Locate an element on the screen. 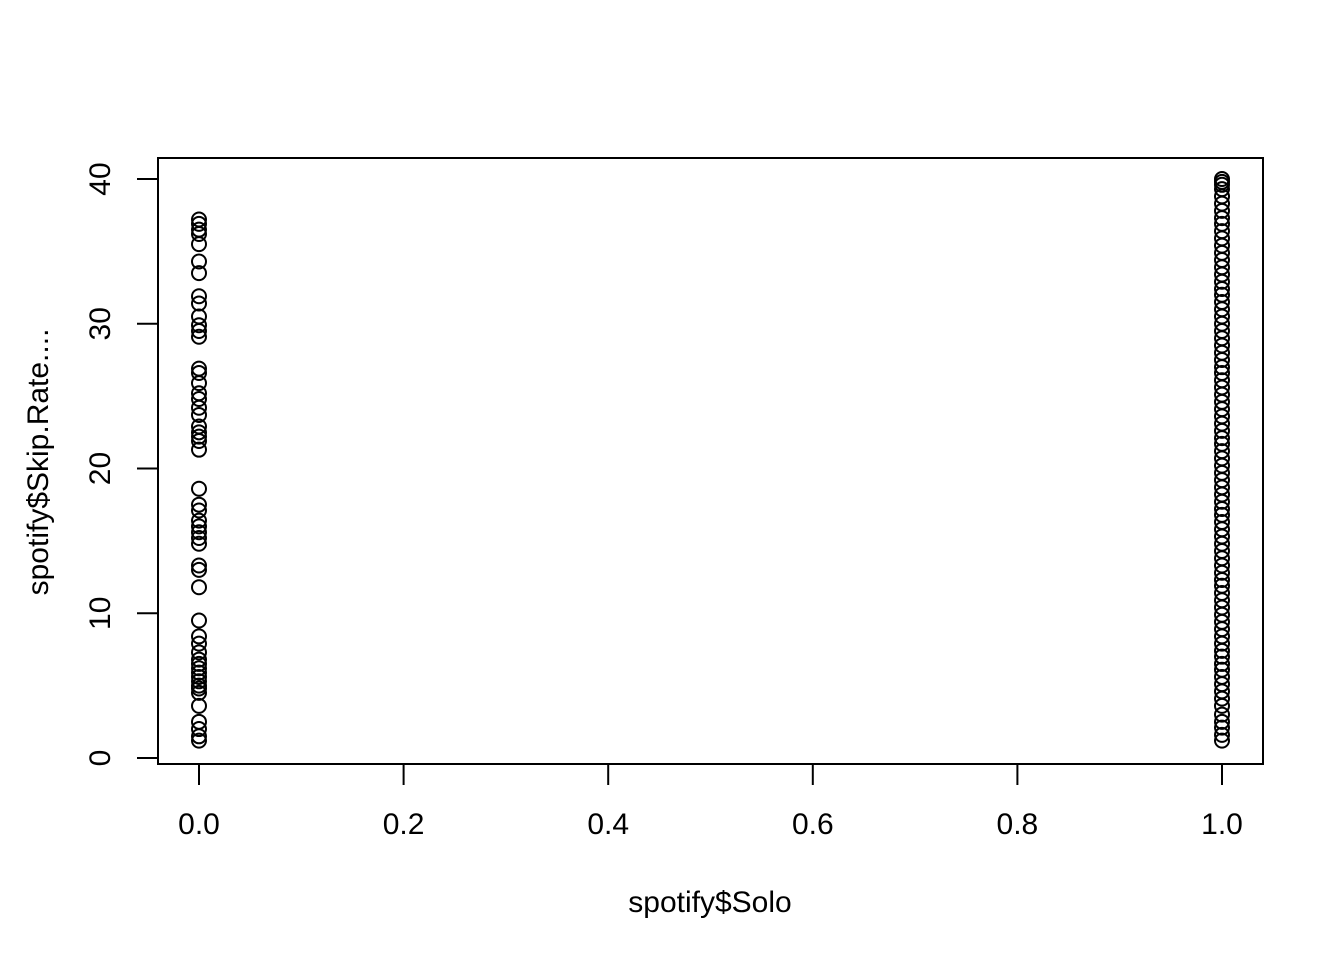  x-tick-label: 1.0 is located at coordinates (1222, 824).